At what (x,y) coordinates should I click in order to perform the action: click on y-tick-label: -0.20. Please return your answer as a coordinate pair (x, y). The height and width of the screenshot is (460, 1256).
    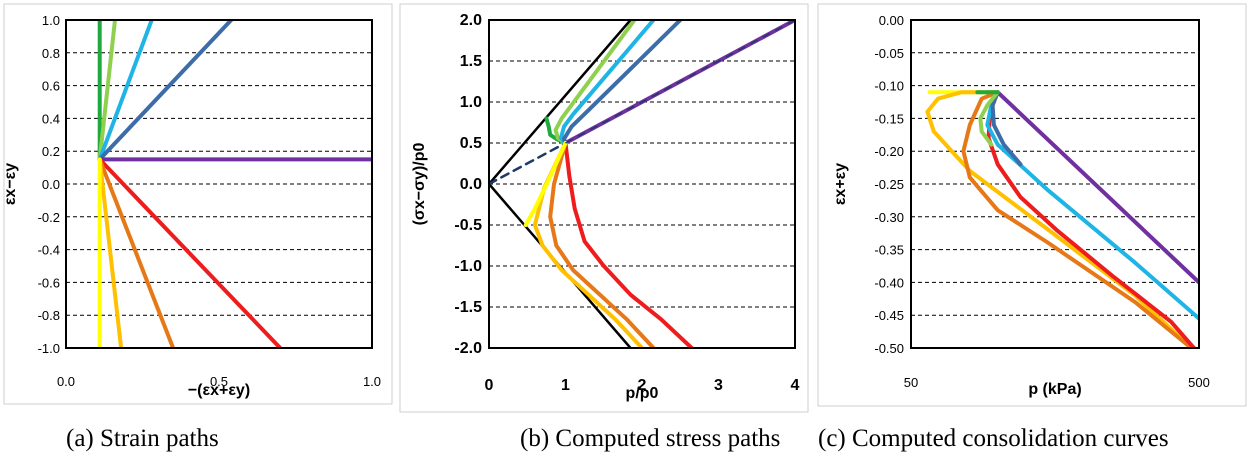
    Looking at the image, I should click on (889, 151).